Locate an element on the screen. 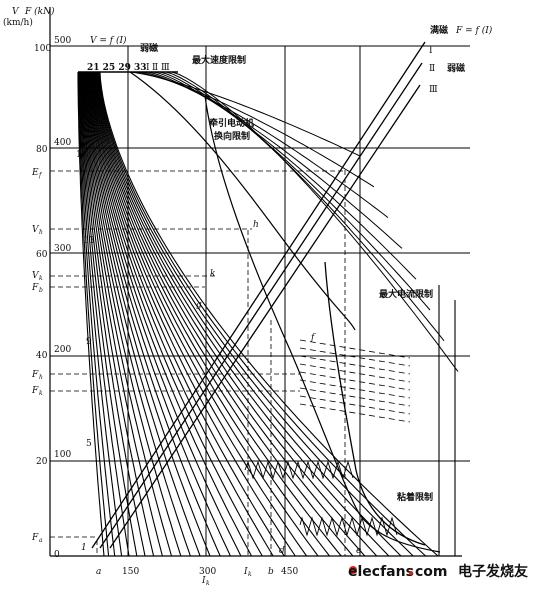 This screenshot has width=550, height=589. point-label-k: k is located at coordinates (212, 274).